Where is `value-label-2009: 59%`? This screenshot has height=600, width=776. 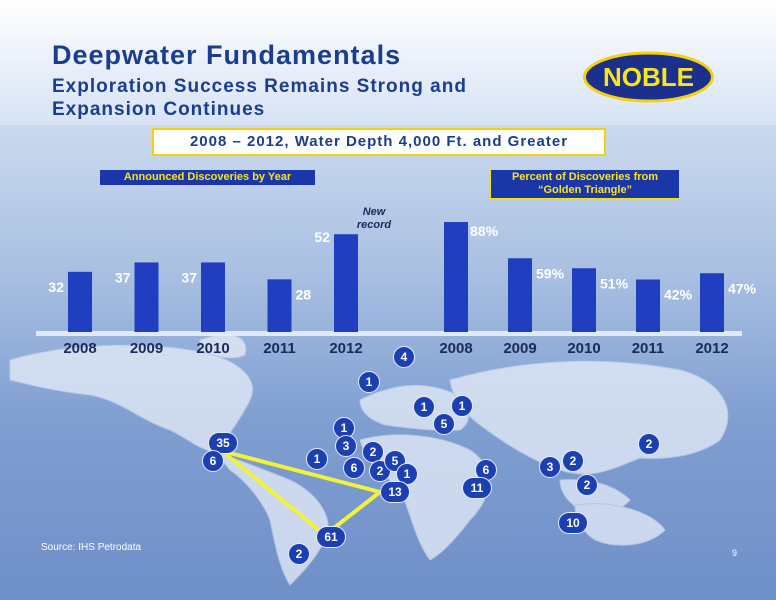
value-label-2009: 59% is located at coordinates (550, 273).